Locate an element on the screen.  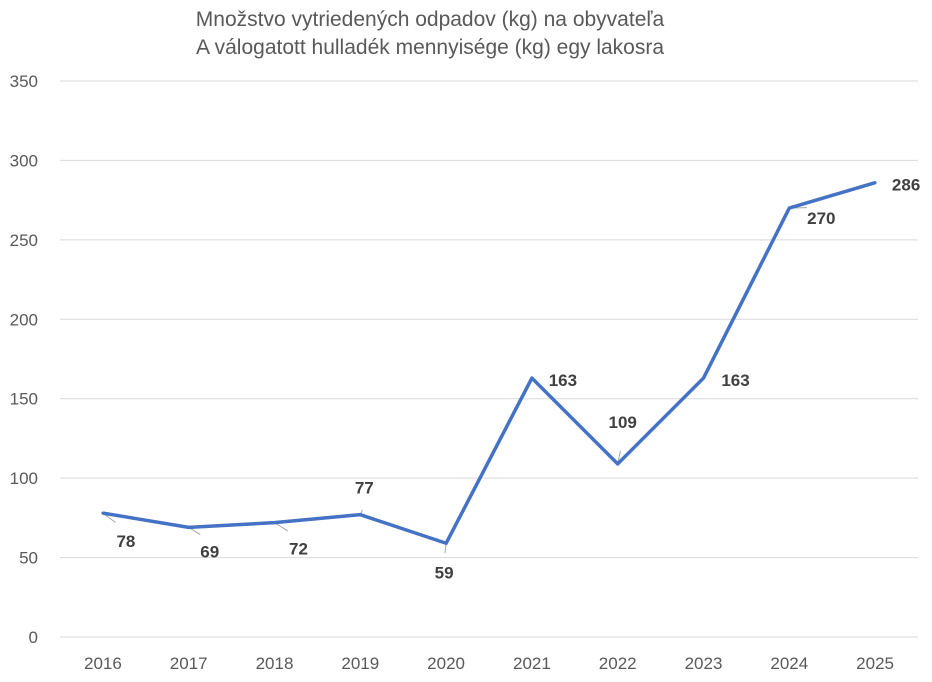
x-tick-label: 2018 is located at coordinates (275, 663).